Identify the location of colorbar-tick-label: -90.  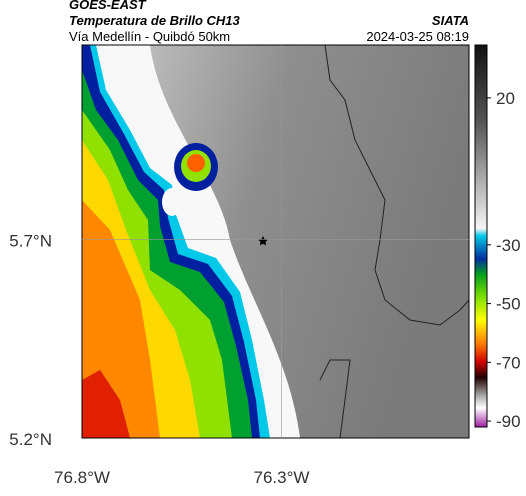
(508, 421).